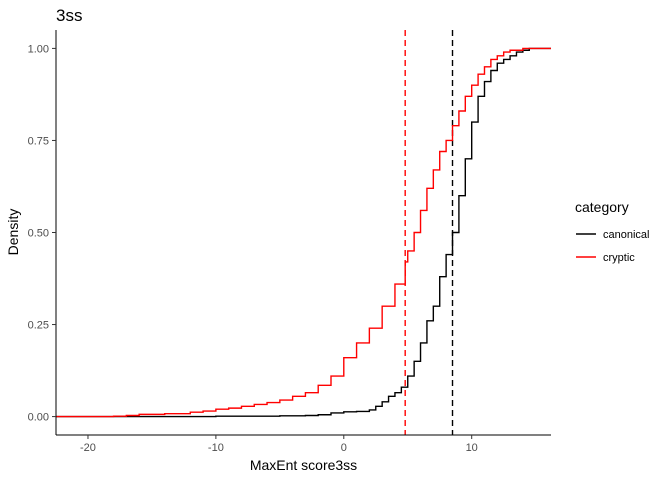 The image size is (672, 480). What do you see at coordinates (472, 448) in the screenshot?
I see `x-tick-label: 10` at bounding box center [472, 448].